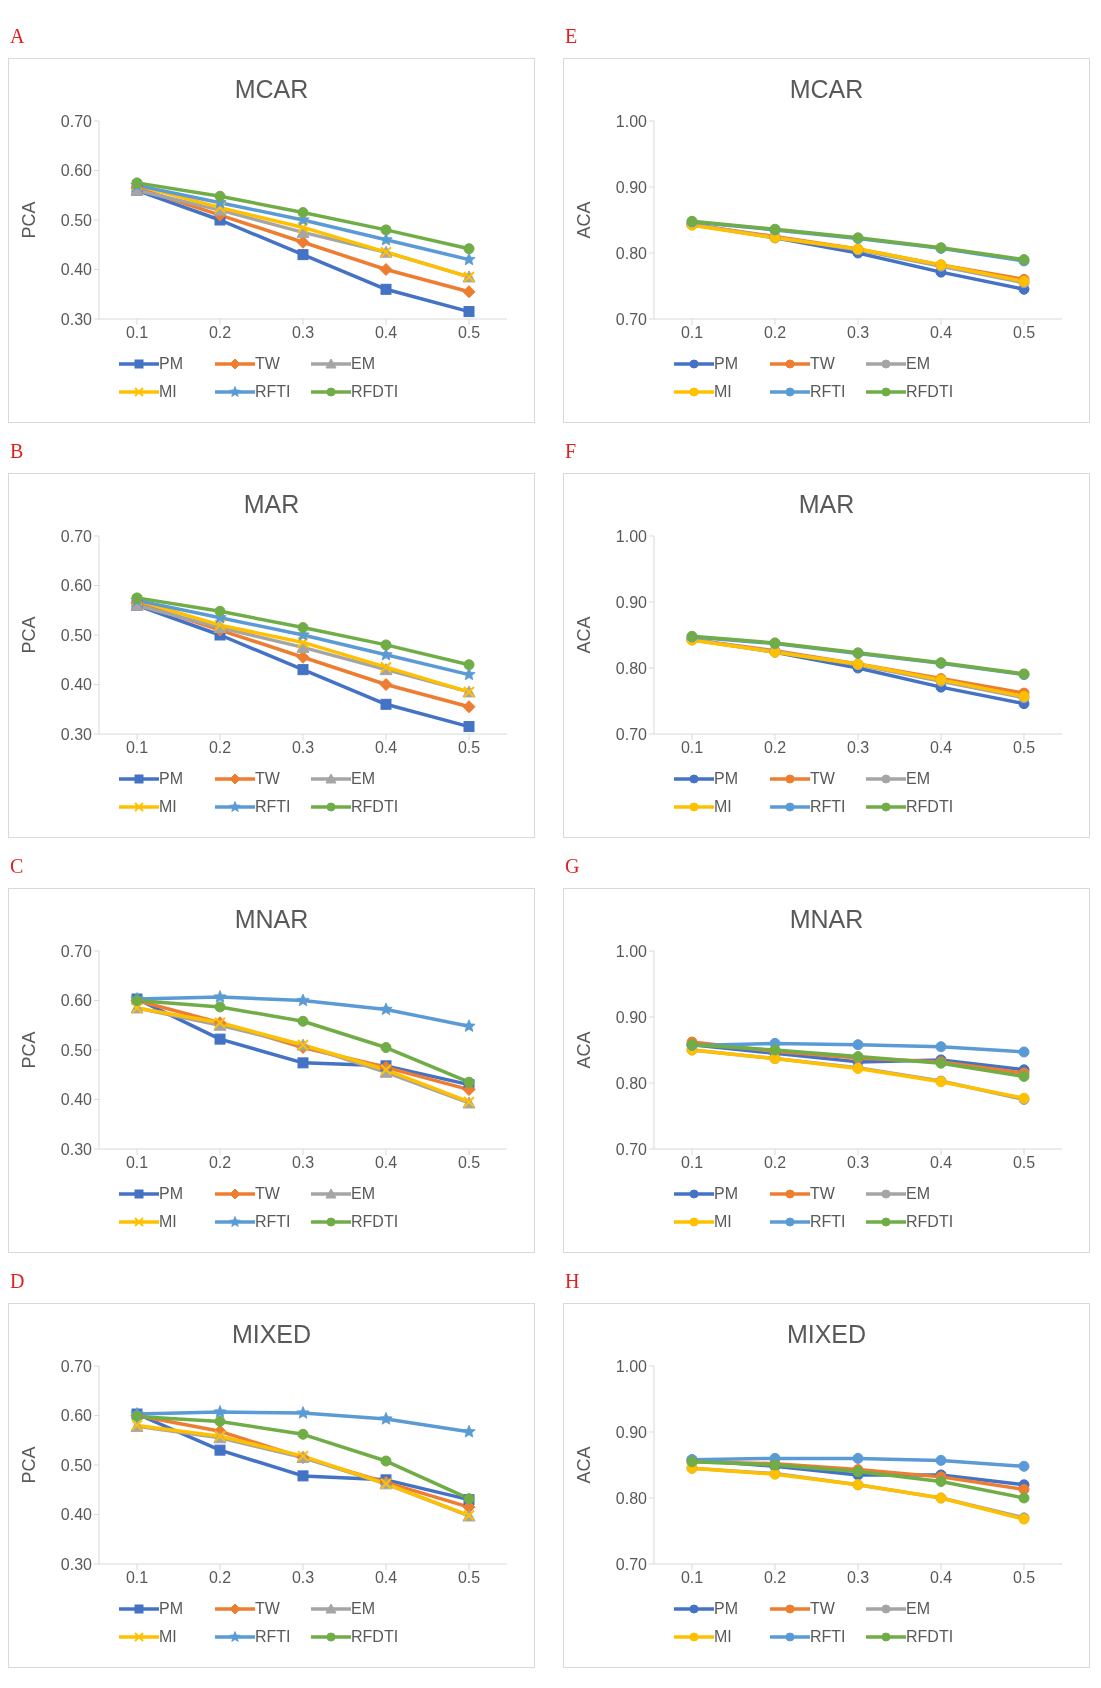 The image size is (1101, 1688). Describe the element at coordinates (631, 1366) in the screenshot. I see `y-tick-label: 1.00` at that location.